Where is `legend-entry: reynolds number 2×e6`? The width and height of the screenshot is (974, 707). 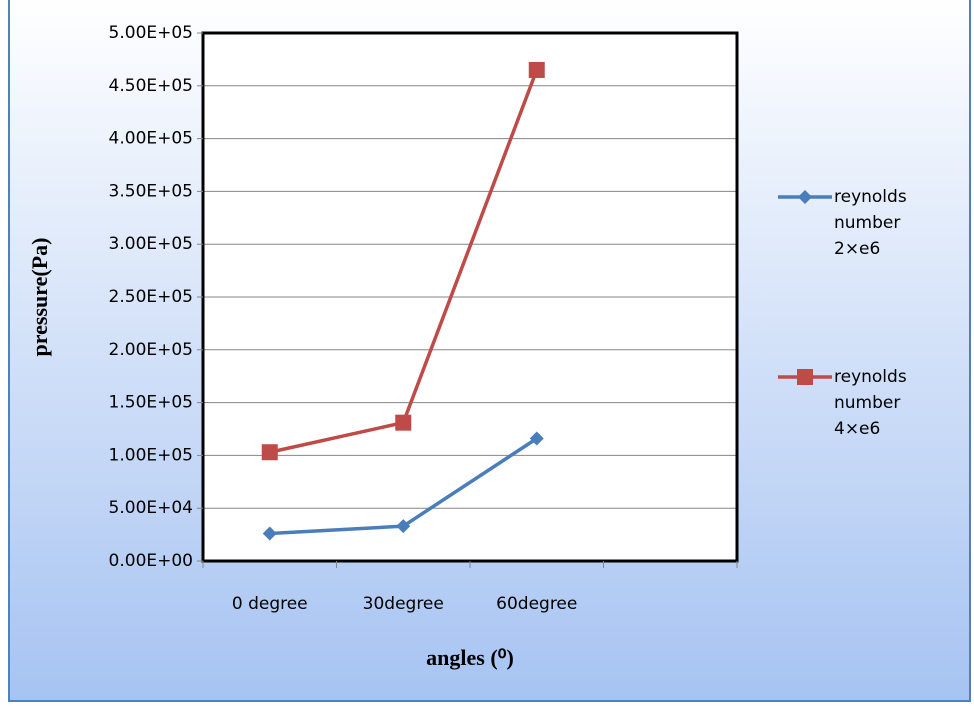
legend-entry: reynolds number 2×e6 is located at coordinates (870, 223).